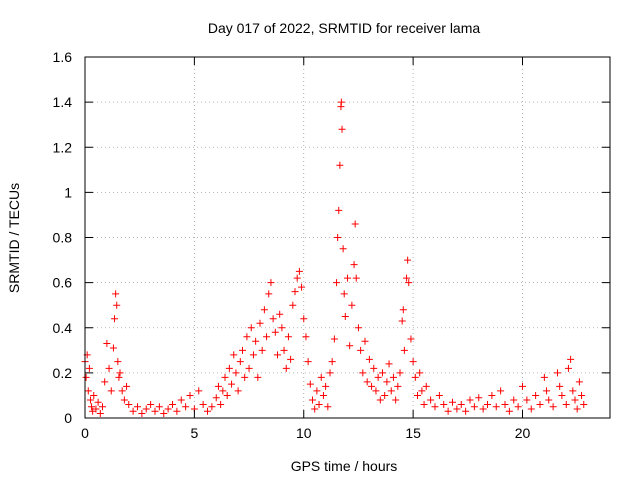  What do you see at coordinates (413, 433) in the screenshot?
I see `x-tick-label: 15` at bounding box center [413, 433].